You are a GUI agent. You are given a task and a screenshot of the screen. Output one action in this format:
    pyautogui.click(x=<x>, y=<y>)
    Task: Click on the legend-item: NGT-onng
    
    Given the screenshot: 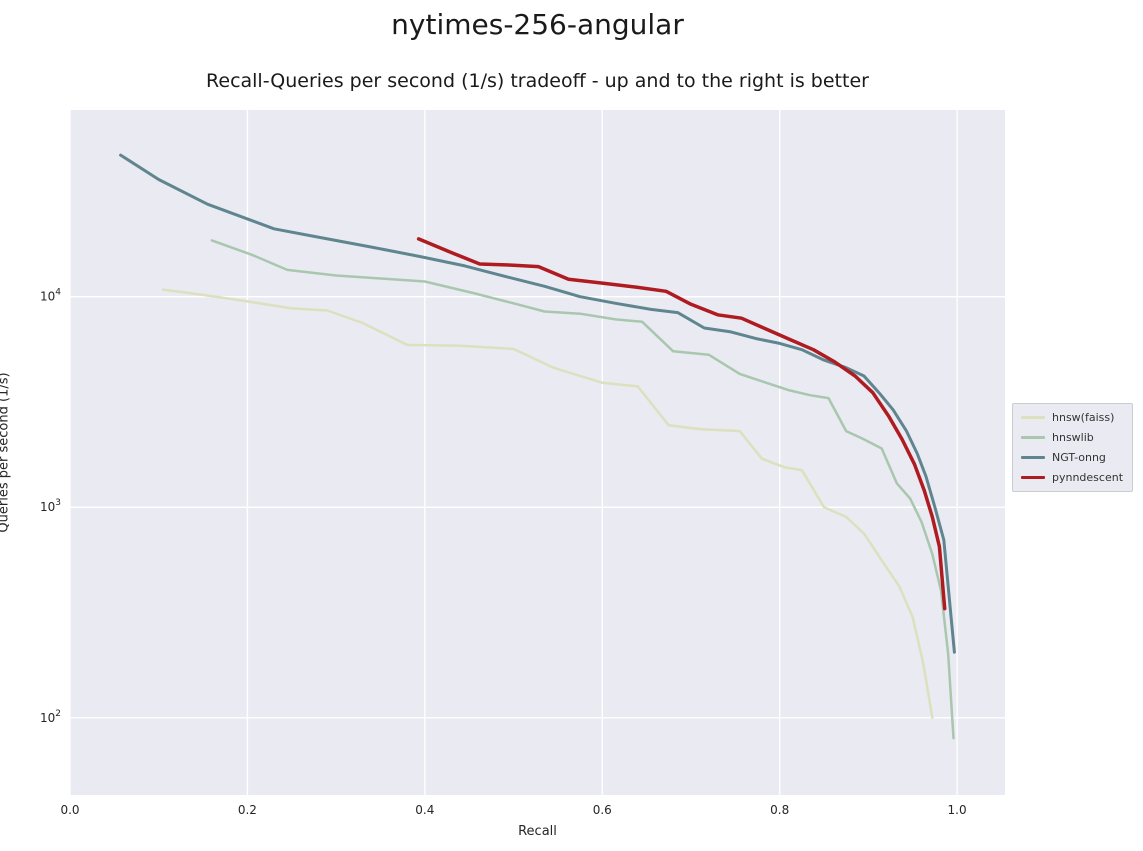 What is the action you would take?
    pyautogui.click(x=1072, y=457)
    